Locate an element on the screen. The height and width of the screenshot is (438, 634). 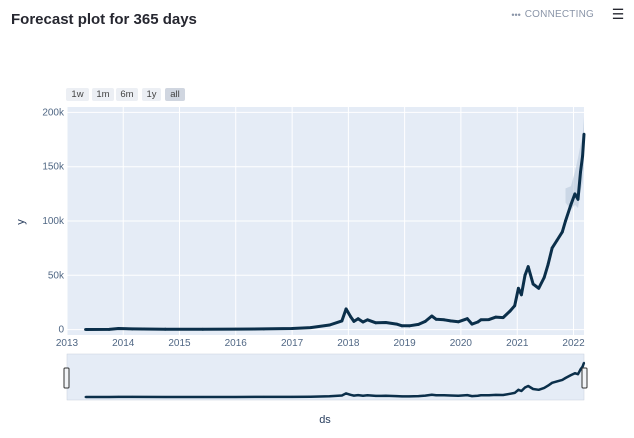
y-tick-label: 100k is located at coordinates (53, 221).